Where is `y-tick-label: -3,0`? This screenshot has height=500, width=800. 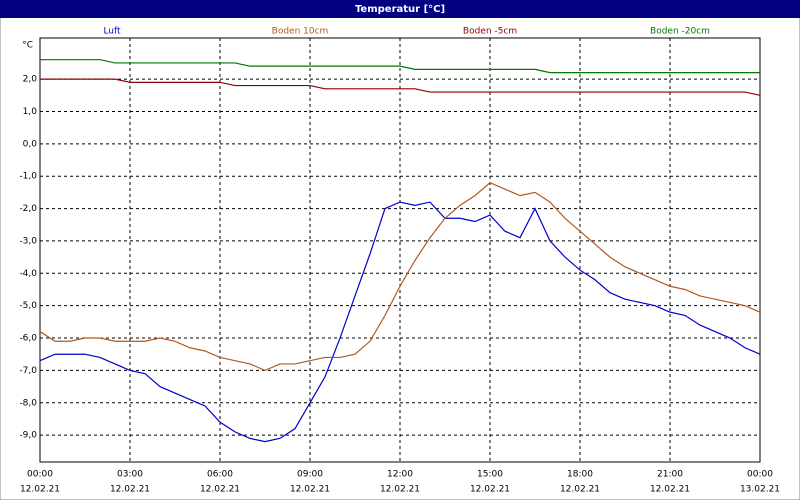 y-tick-label: -3,0 is located at coordinates (28, 241).